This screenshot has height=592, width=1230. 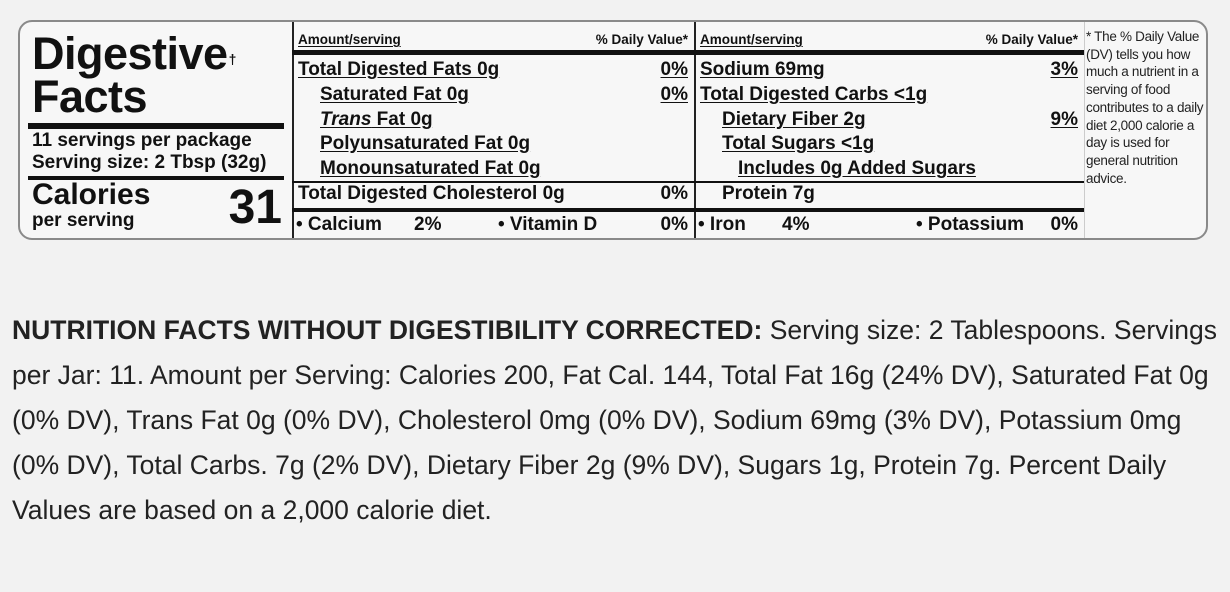 I want to click on nutrient-name: Sodium 69mg, so click(x=762, y=69).